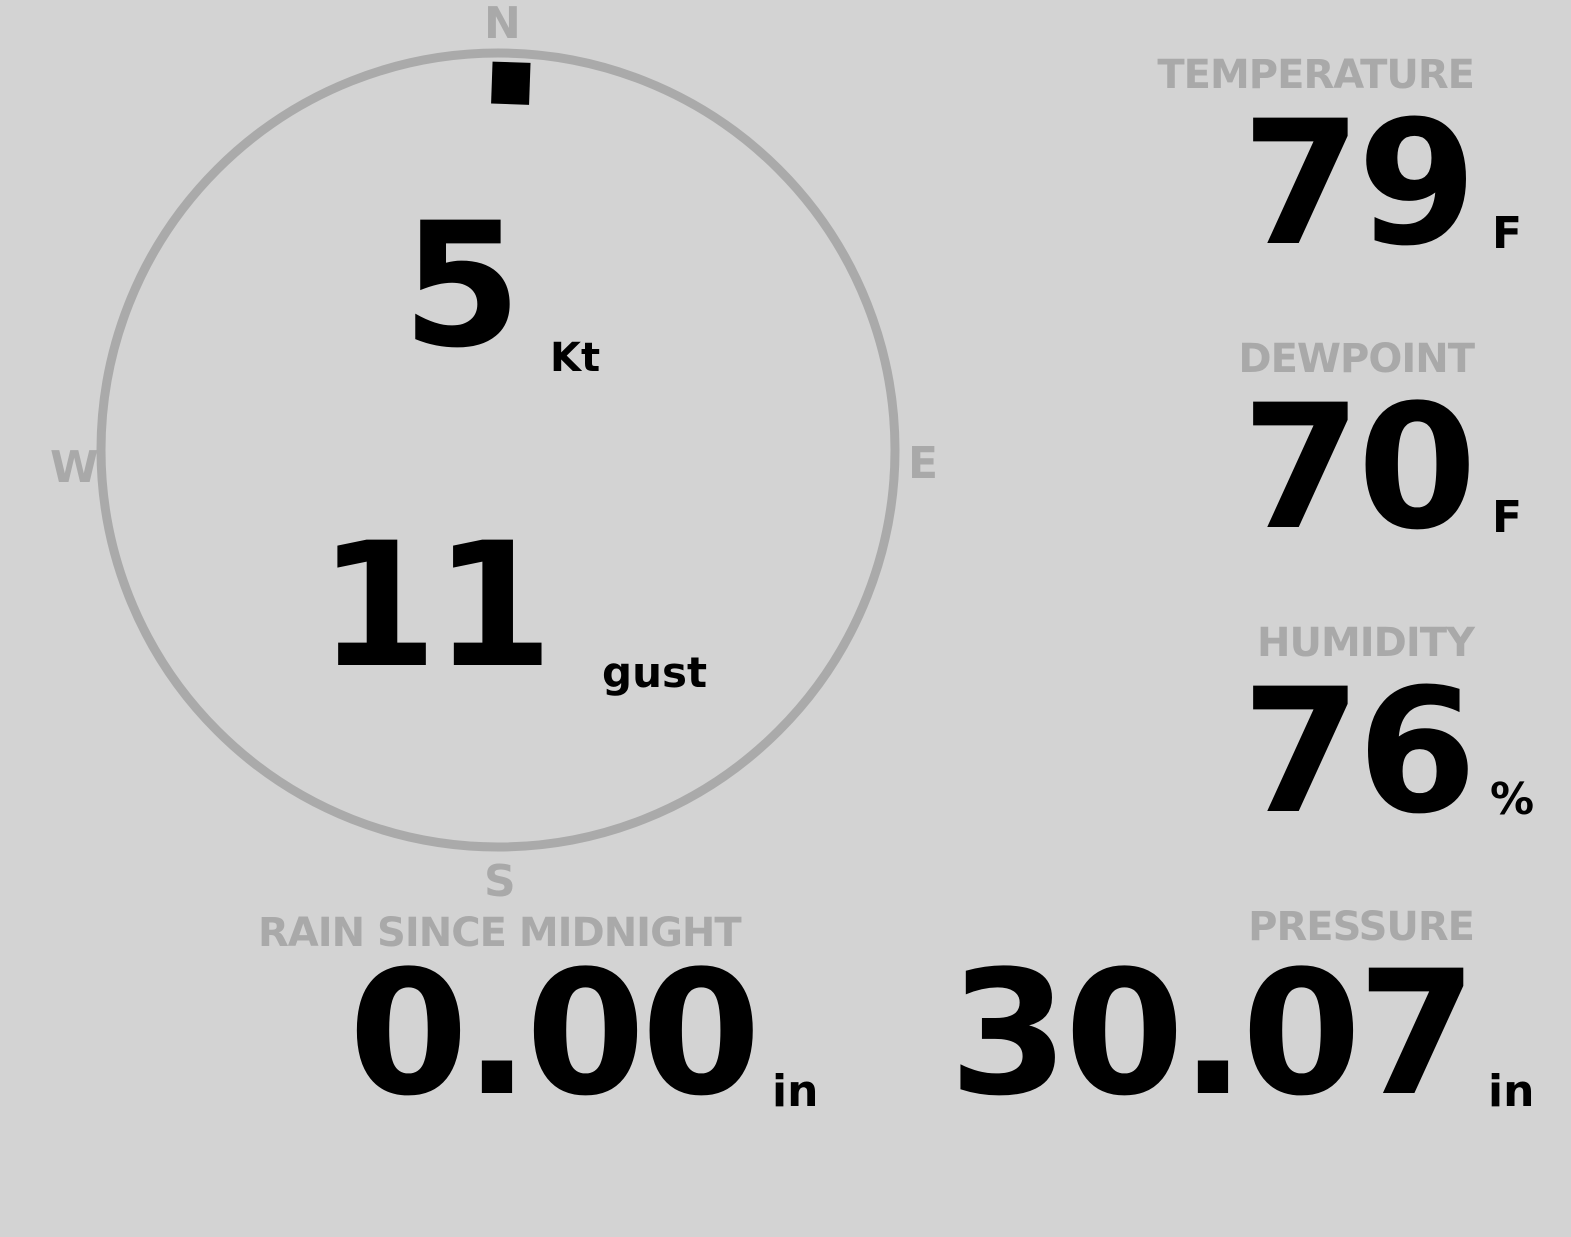 The width and height of the screenshot is (1571, 1237). What do you see at coordinates (923, 463) in the screenshot?
I see `compass-east-label: E` at bounding box center [923, 463].